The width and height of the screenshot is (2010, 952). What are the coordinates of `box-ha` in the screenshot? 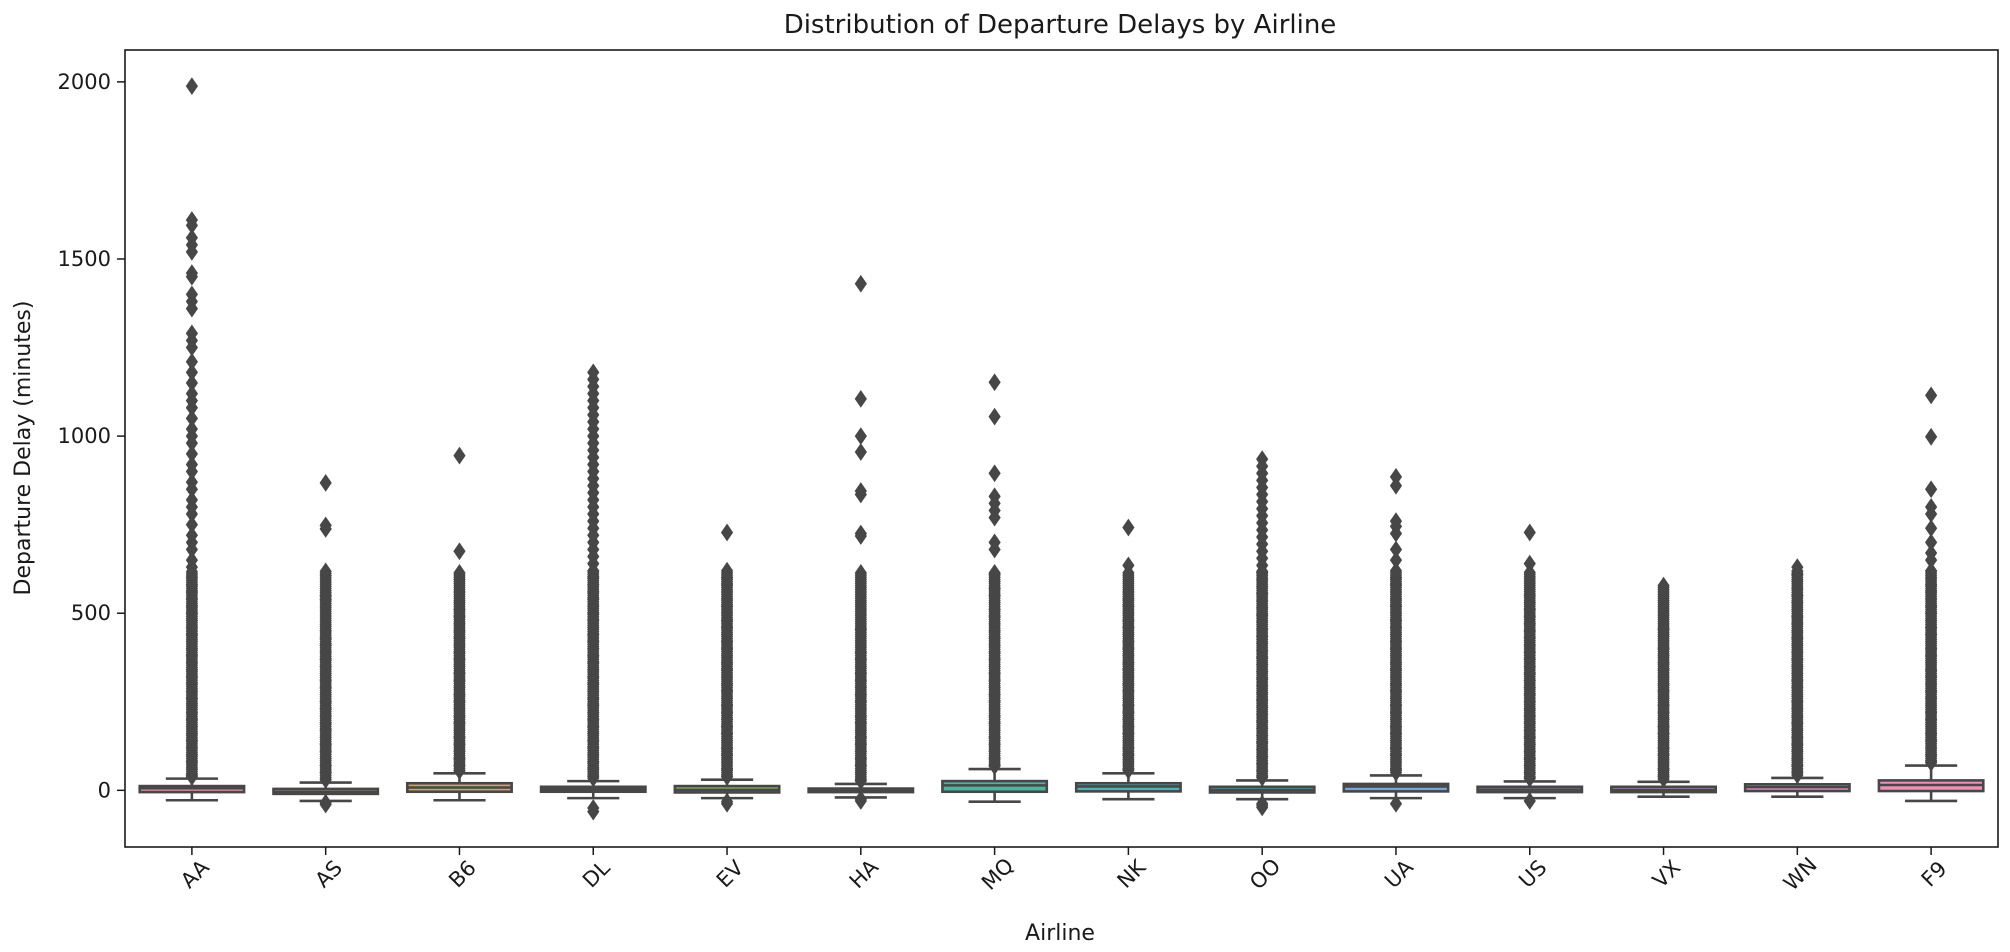 It's located at (861, 542).